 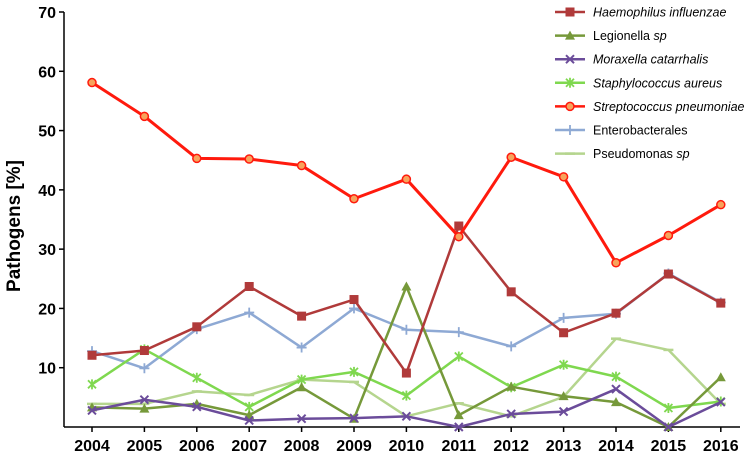 What do you see at coordinates (564, 446) in the screenshot?
I see `x-tick-label: 2013` at bounding box center [564, 446].